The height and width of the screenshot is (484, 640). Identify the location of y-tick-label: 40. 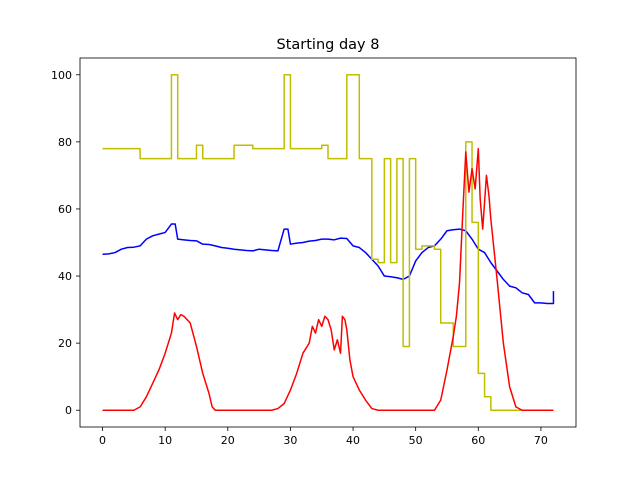
(65, 276).